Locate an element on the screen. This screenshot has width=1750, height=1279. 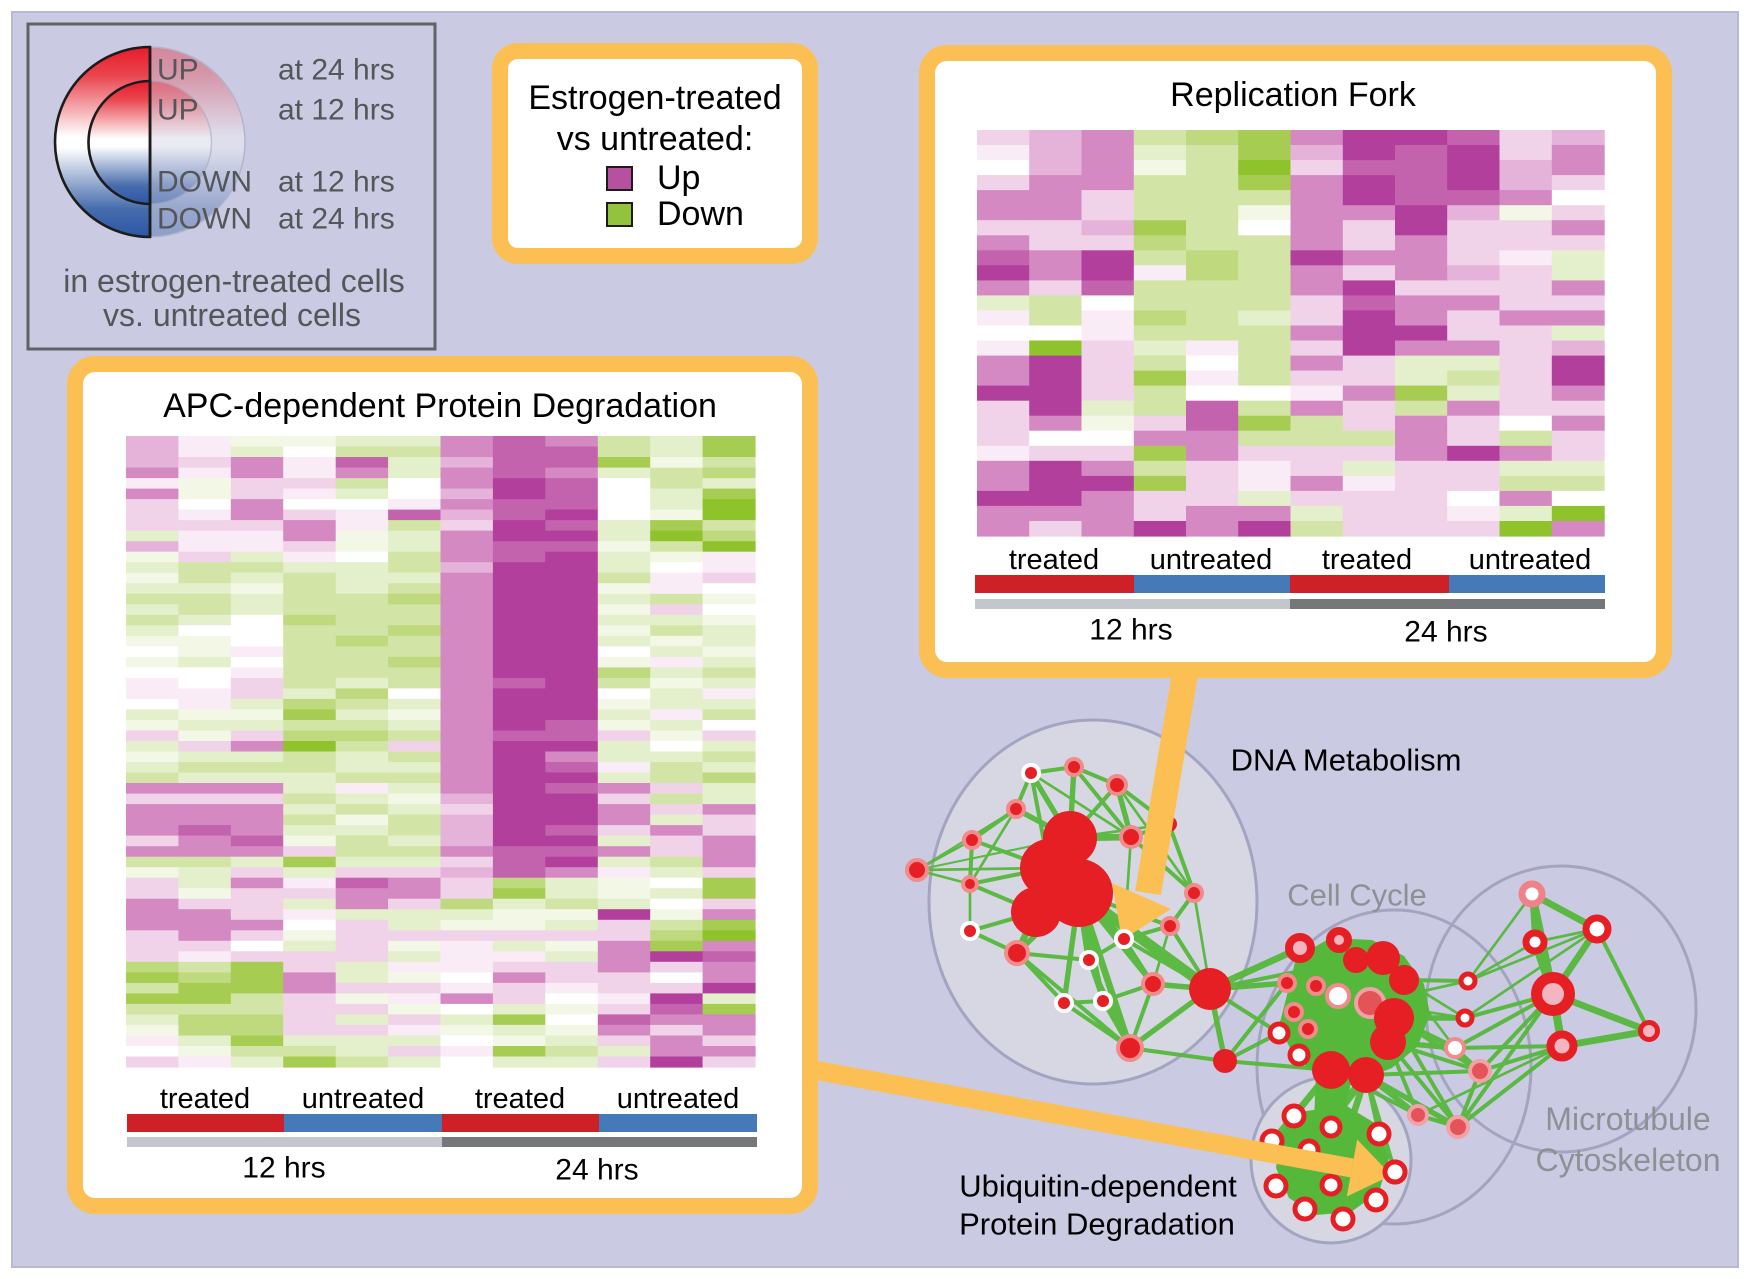
svg-text: vs. untreated cells is located at coordinates (232, 315).